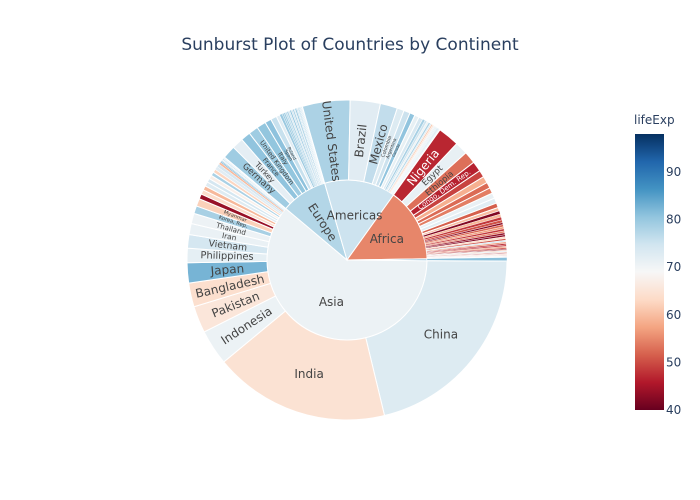 This screenshot has width=700, height=500. I want to click on colorbar-tick-80: 80, so click(673, 220).